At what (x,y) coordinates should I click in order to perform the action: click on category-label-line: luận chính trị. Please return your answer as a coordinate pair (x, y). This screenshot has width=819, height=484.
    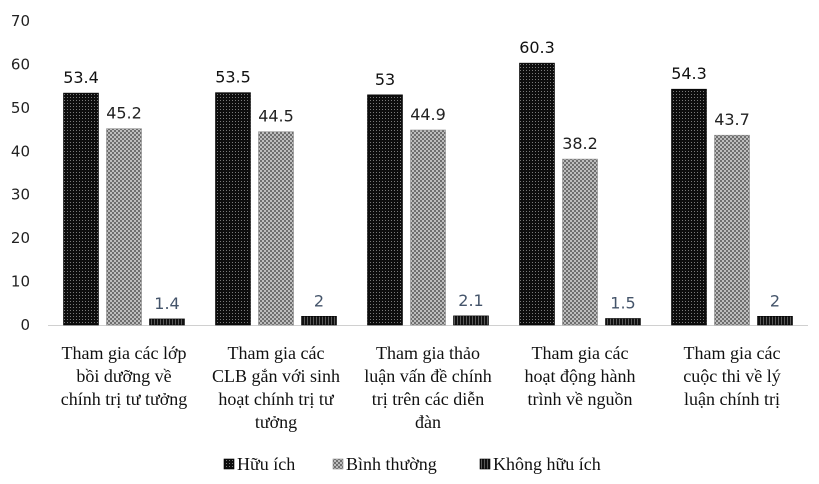
    Looking at the image, I should click on (732, 399).